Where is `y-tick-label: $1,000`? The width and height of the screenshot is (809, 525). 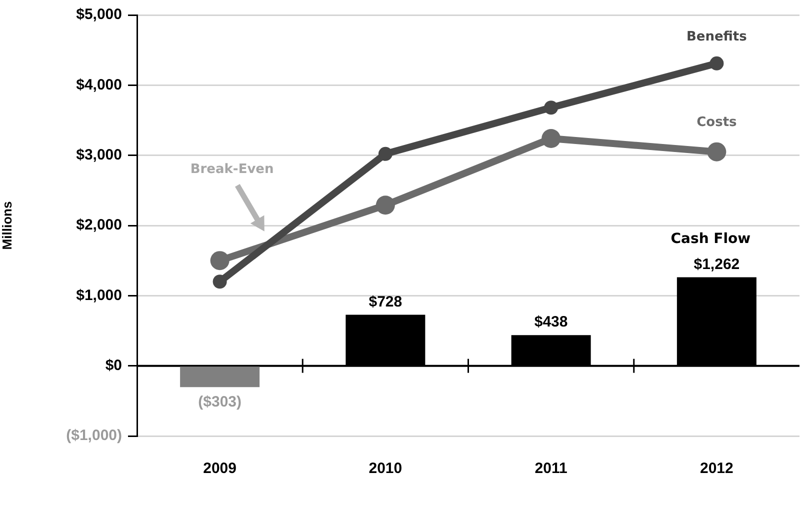 y-tick-label: $1,000 is located at coordinates (99, 295).